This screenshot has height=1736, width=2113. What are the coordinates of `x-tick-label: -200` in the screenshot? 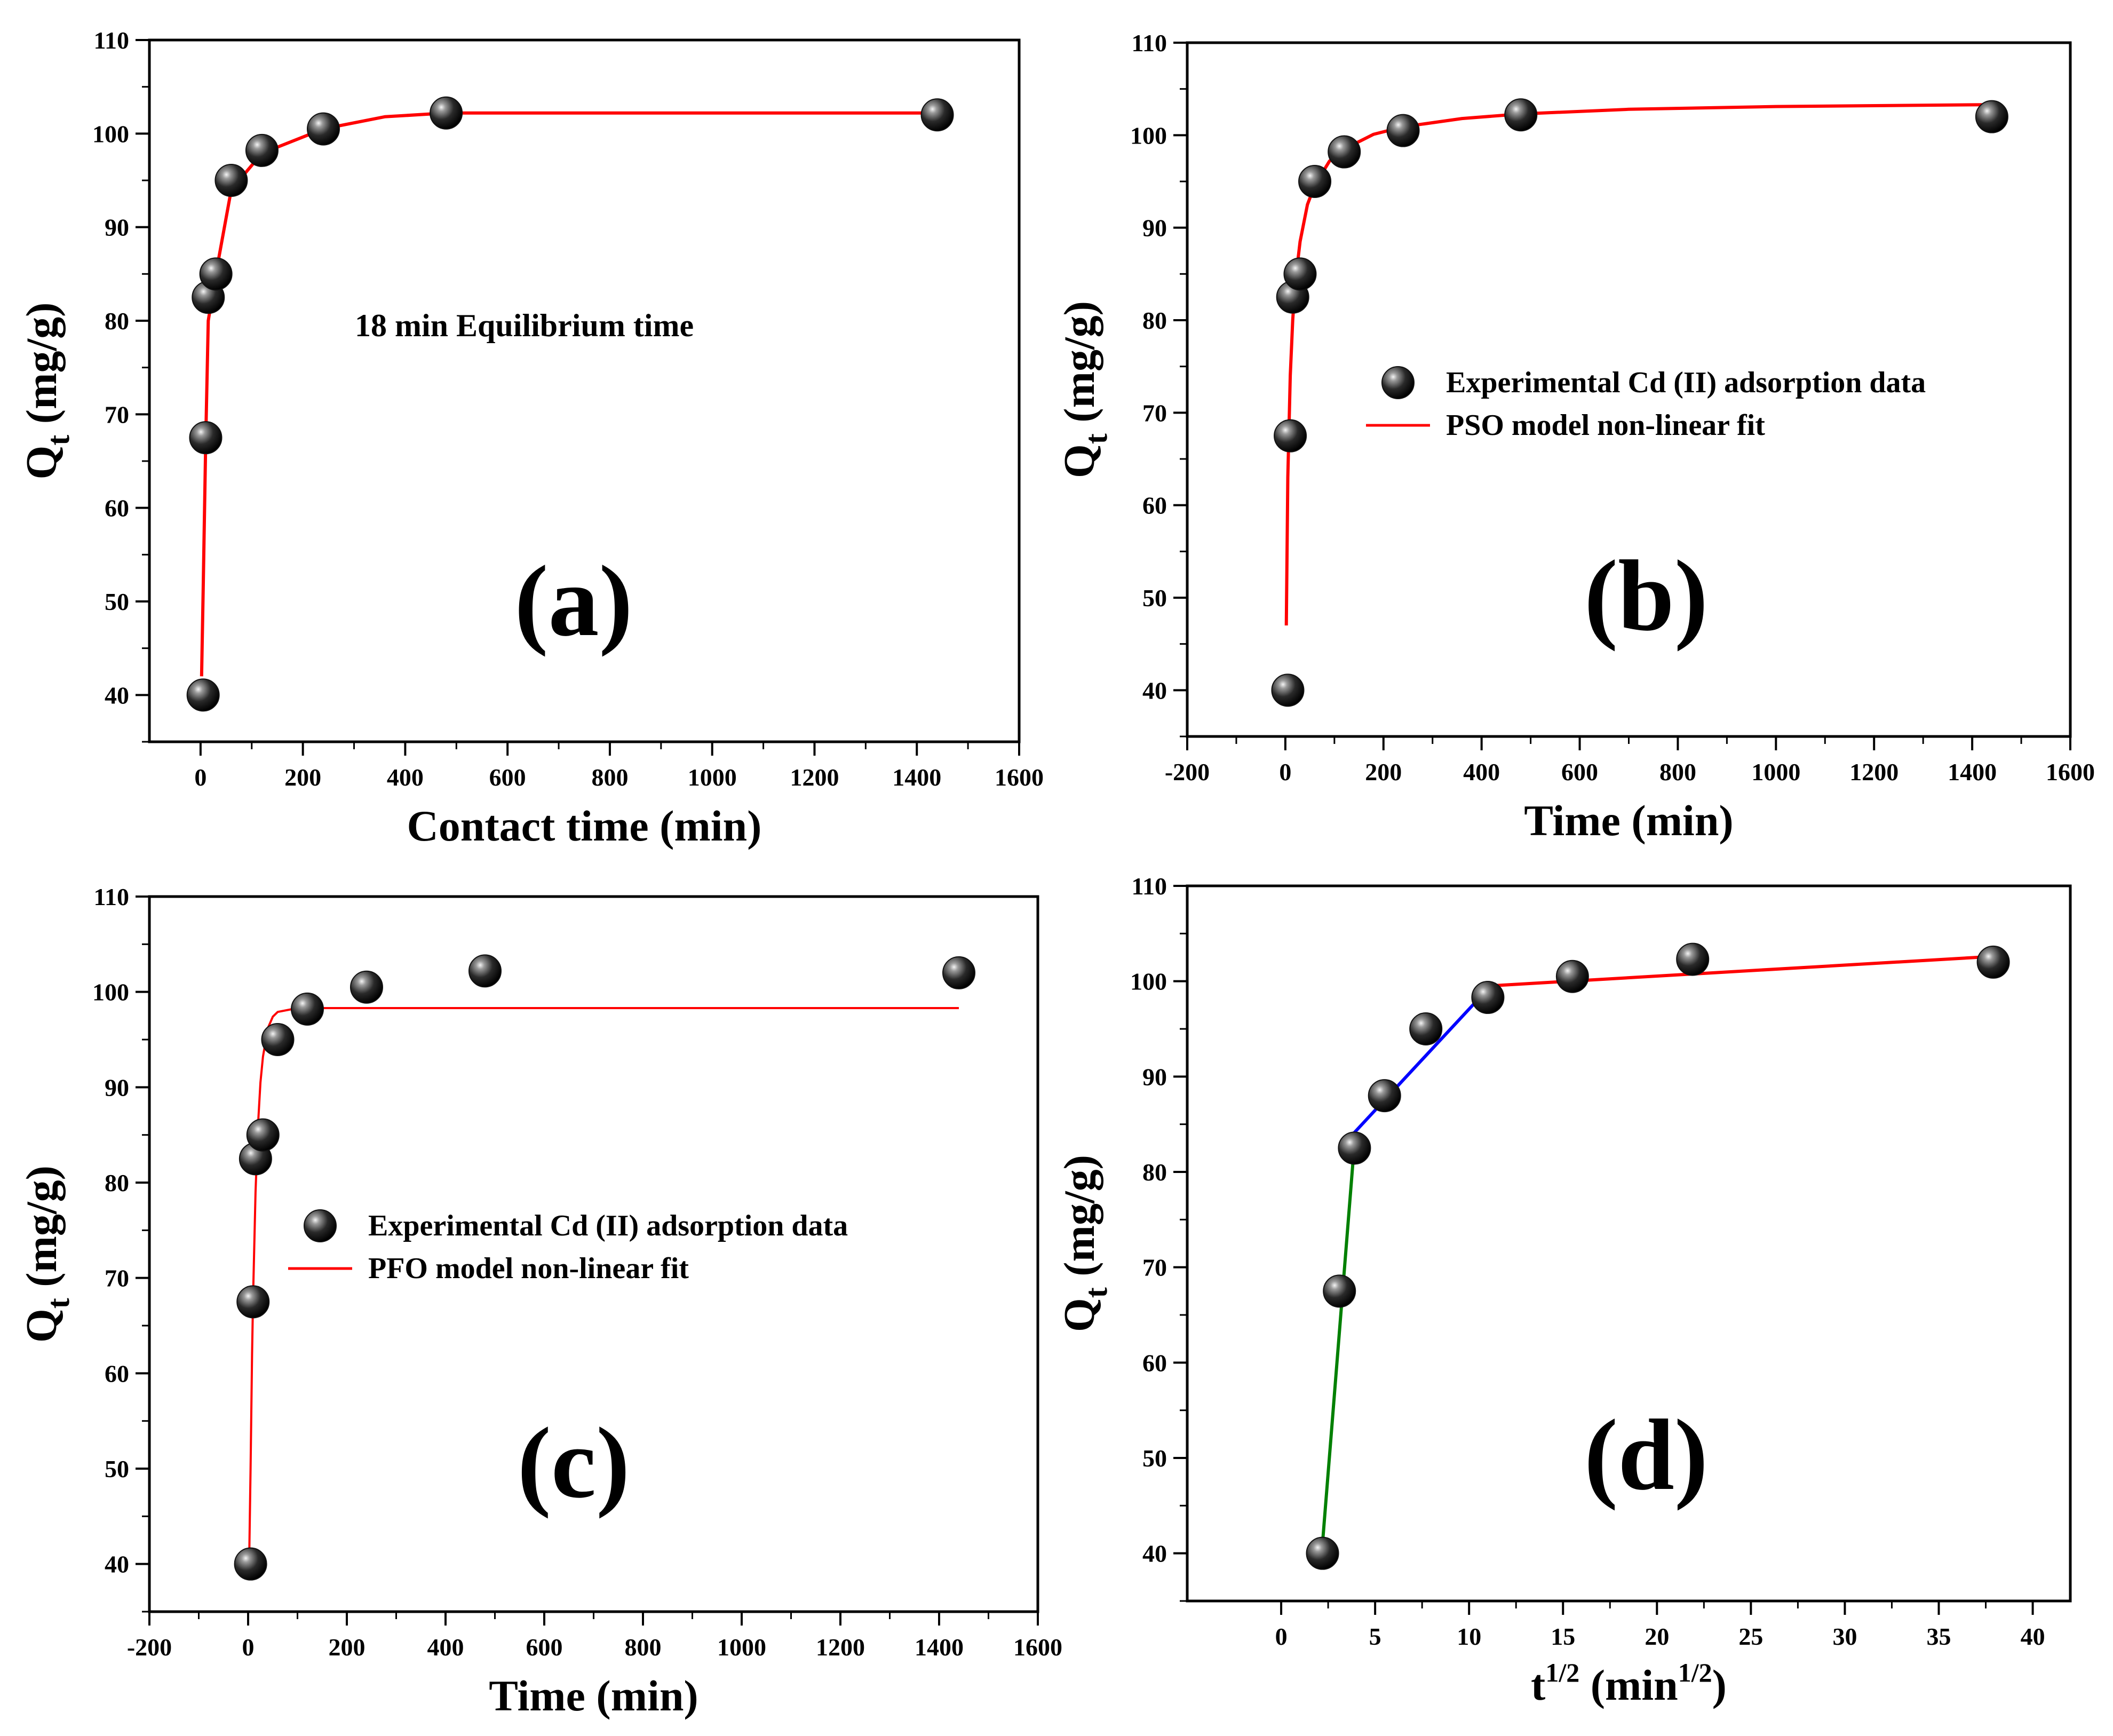 It's located at (149, 1648).